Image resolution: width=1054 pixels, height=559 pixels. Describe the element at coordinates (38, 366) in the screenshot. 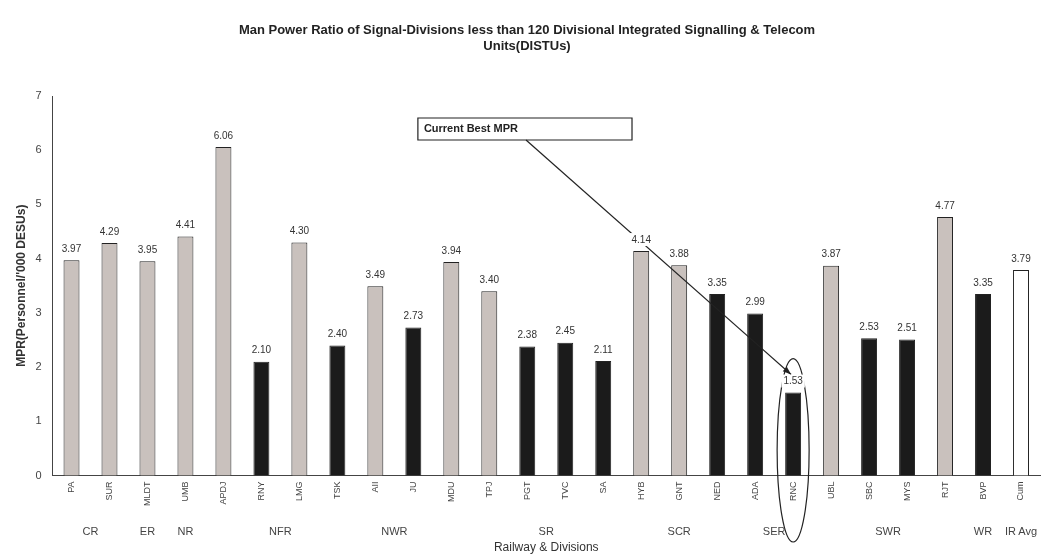

I see `y-tick-label: 2` at that location.